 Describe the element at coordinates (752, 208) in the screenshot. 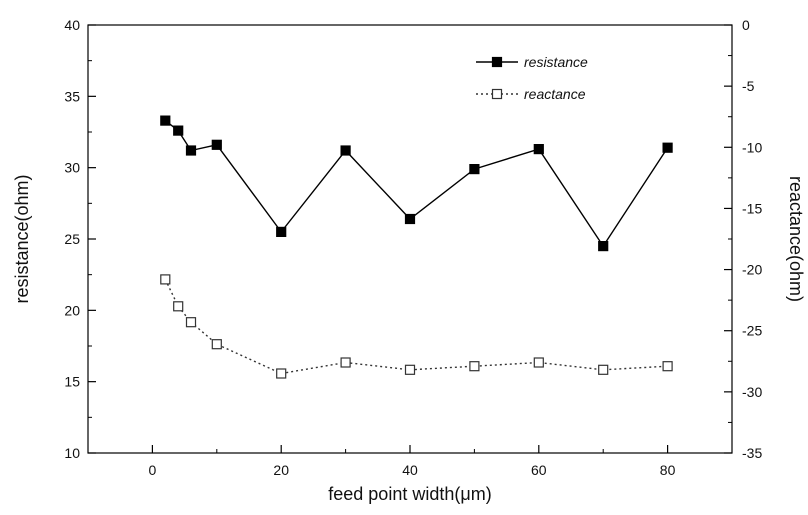

I see `right-tick-label: -15` at that location.